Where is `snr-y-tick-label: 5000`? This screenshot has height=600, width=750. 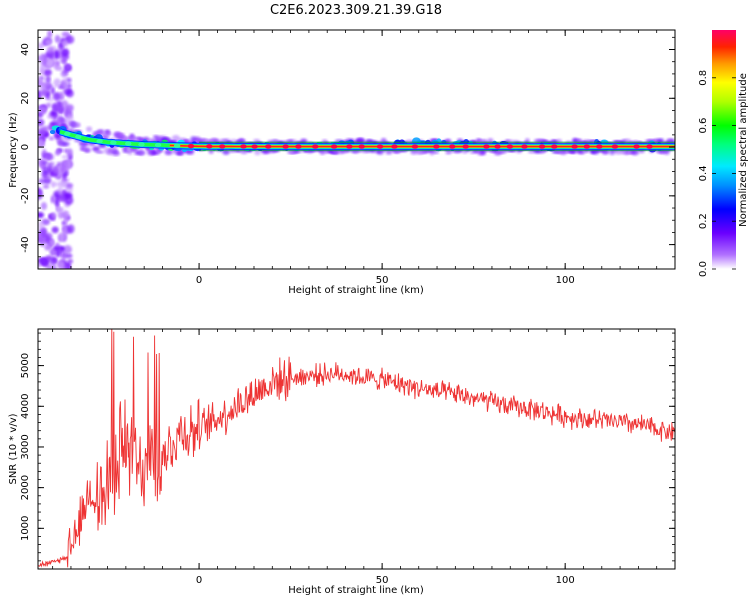 snr-y-tick-label: 5000 is located at coordinates (25, 365).